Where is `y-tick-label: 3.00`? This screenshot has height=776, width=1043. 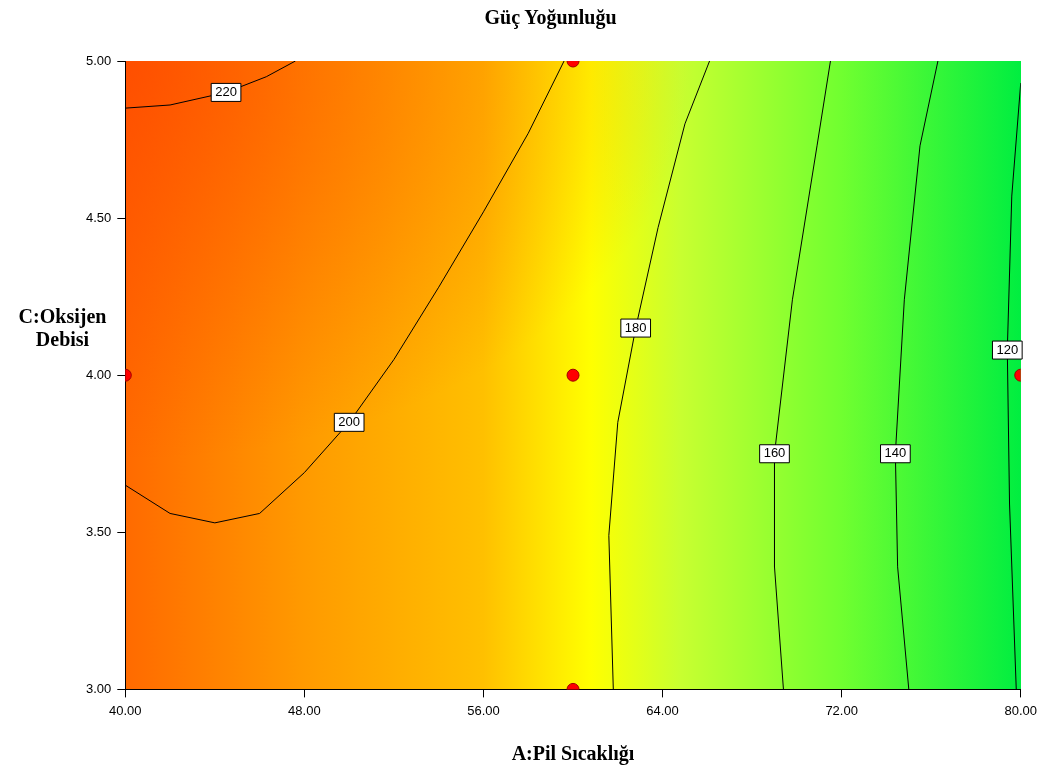 y-tick-label: 3.00 is located at coordinates (98, 688).